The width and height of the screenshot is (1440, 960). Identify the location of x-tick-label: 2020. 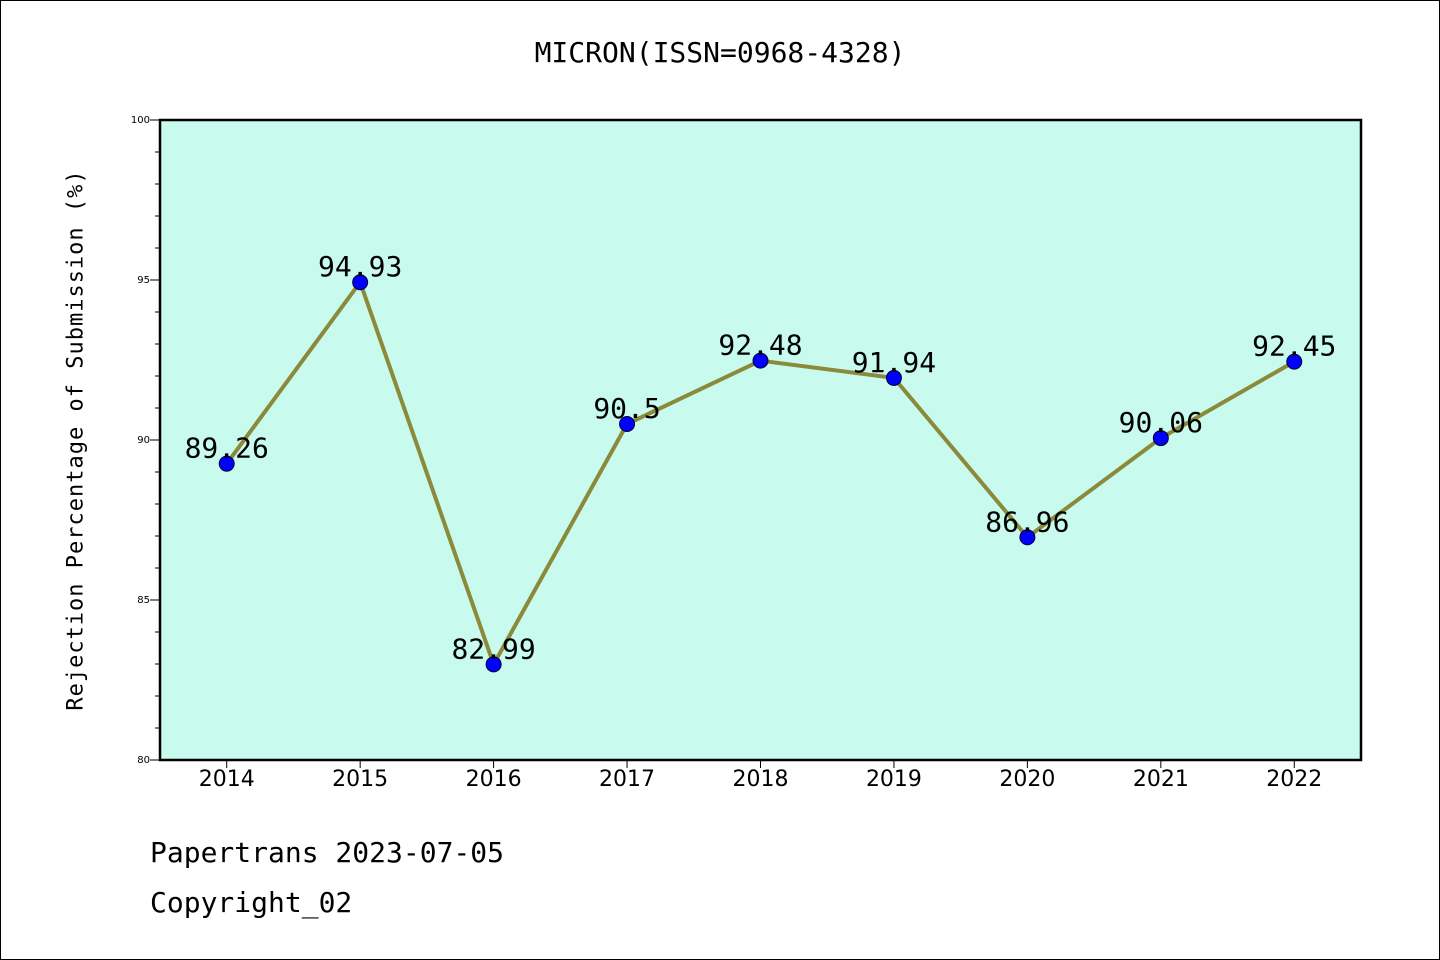
(1027, 779).